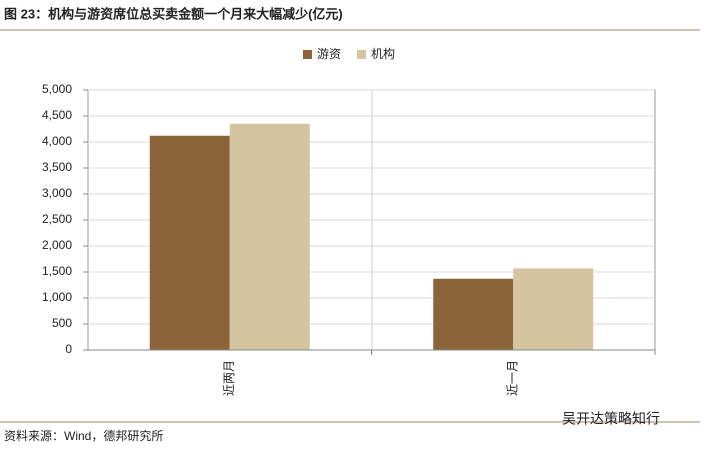 The width and height of the screenshot is (704, 451). What do you see at coordinates (83, 435) in the screenshot?
I see `source: 资料来源：Wind，德邦研究所` at bounding box center [83, 435].